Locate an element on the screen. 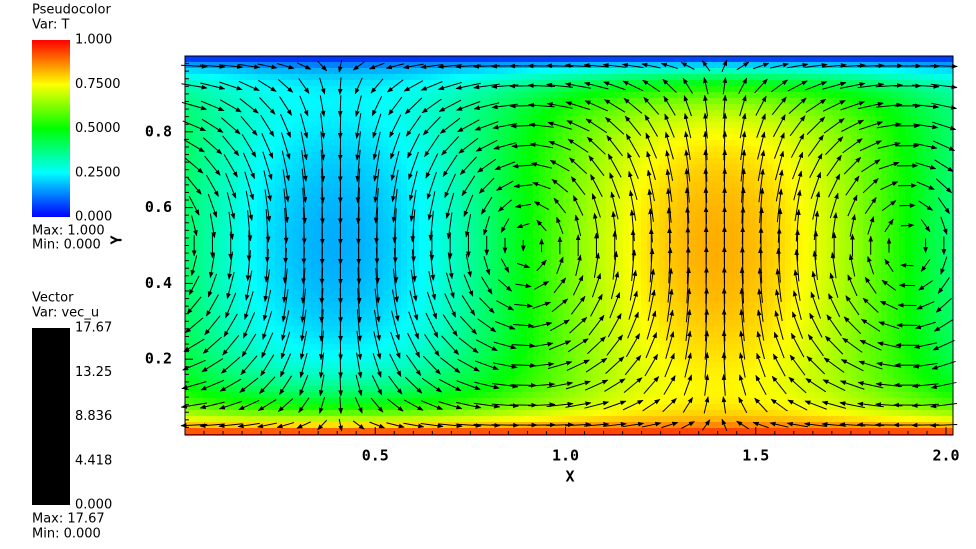 This screenshot has height=549, width=976. x-axis-label: X is located at coordinates (569, 477).